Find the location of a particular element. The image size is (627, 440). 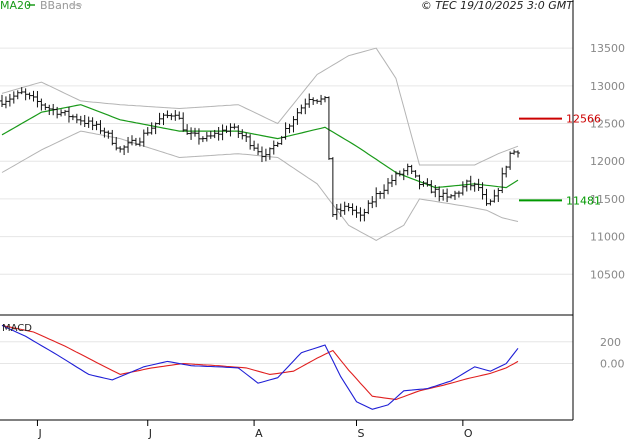

x-axis-tick-label: S is located at coordinates (361, 433).